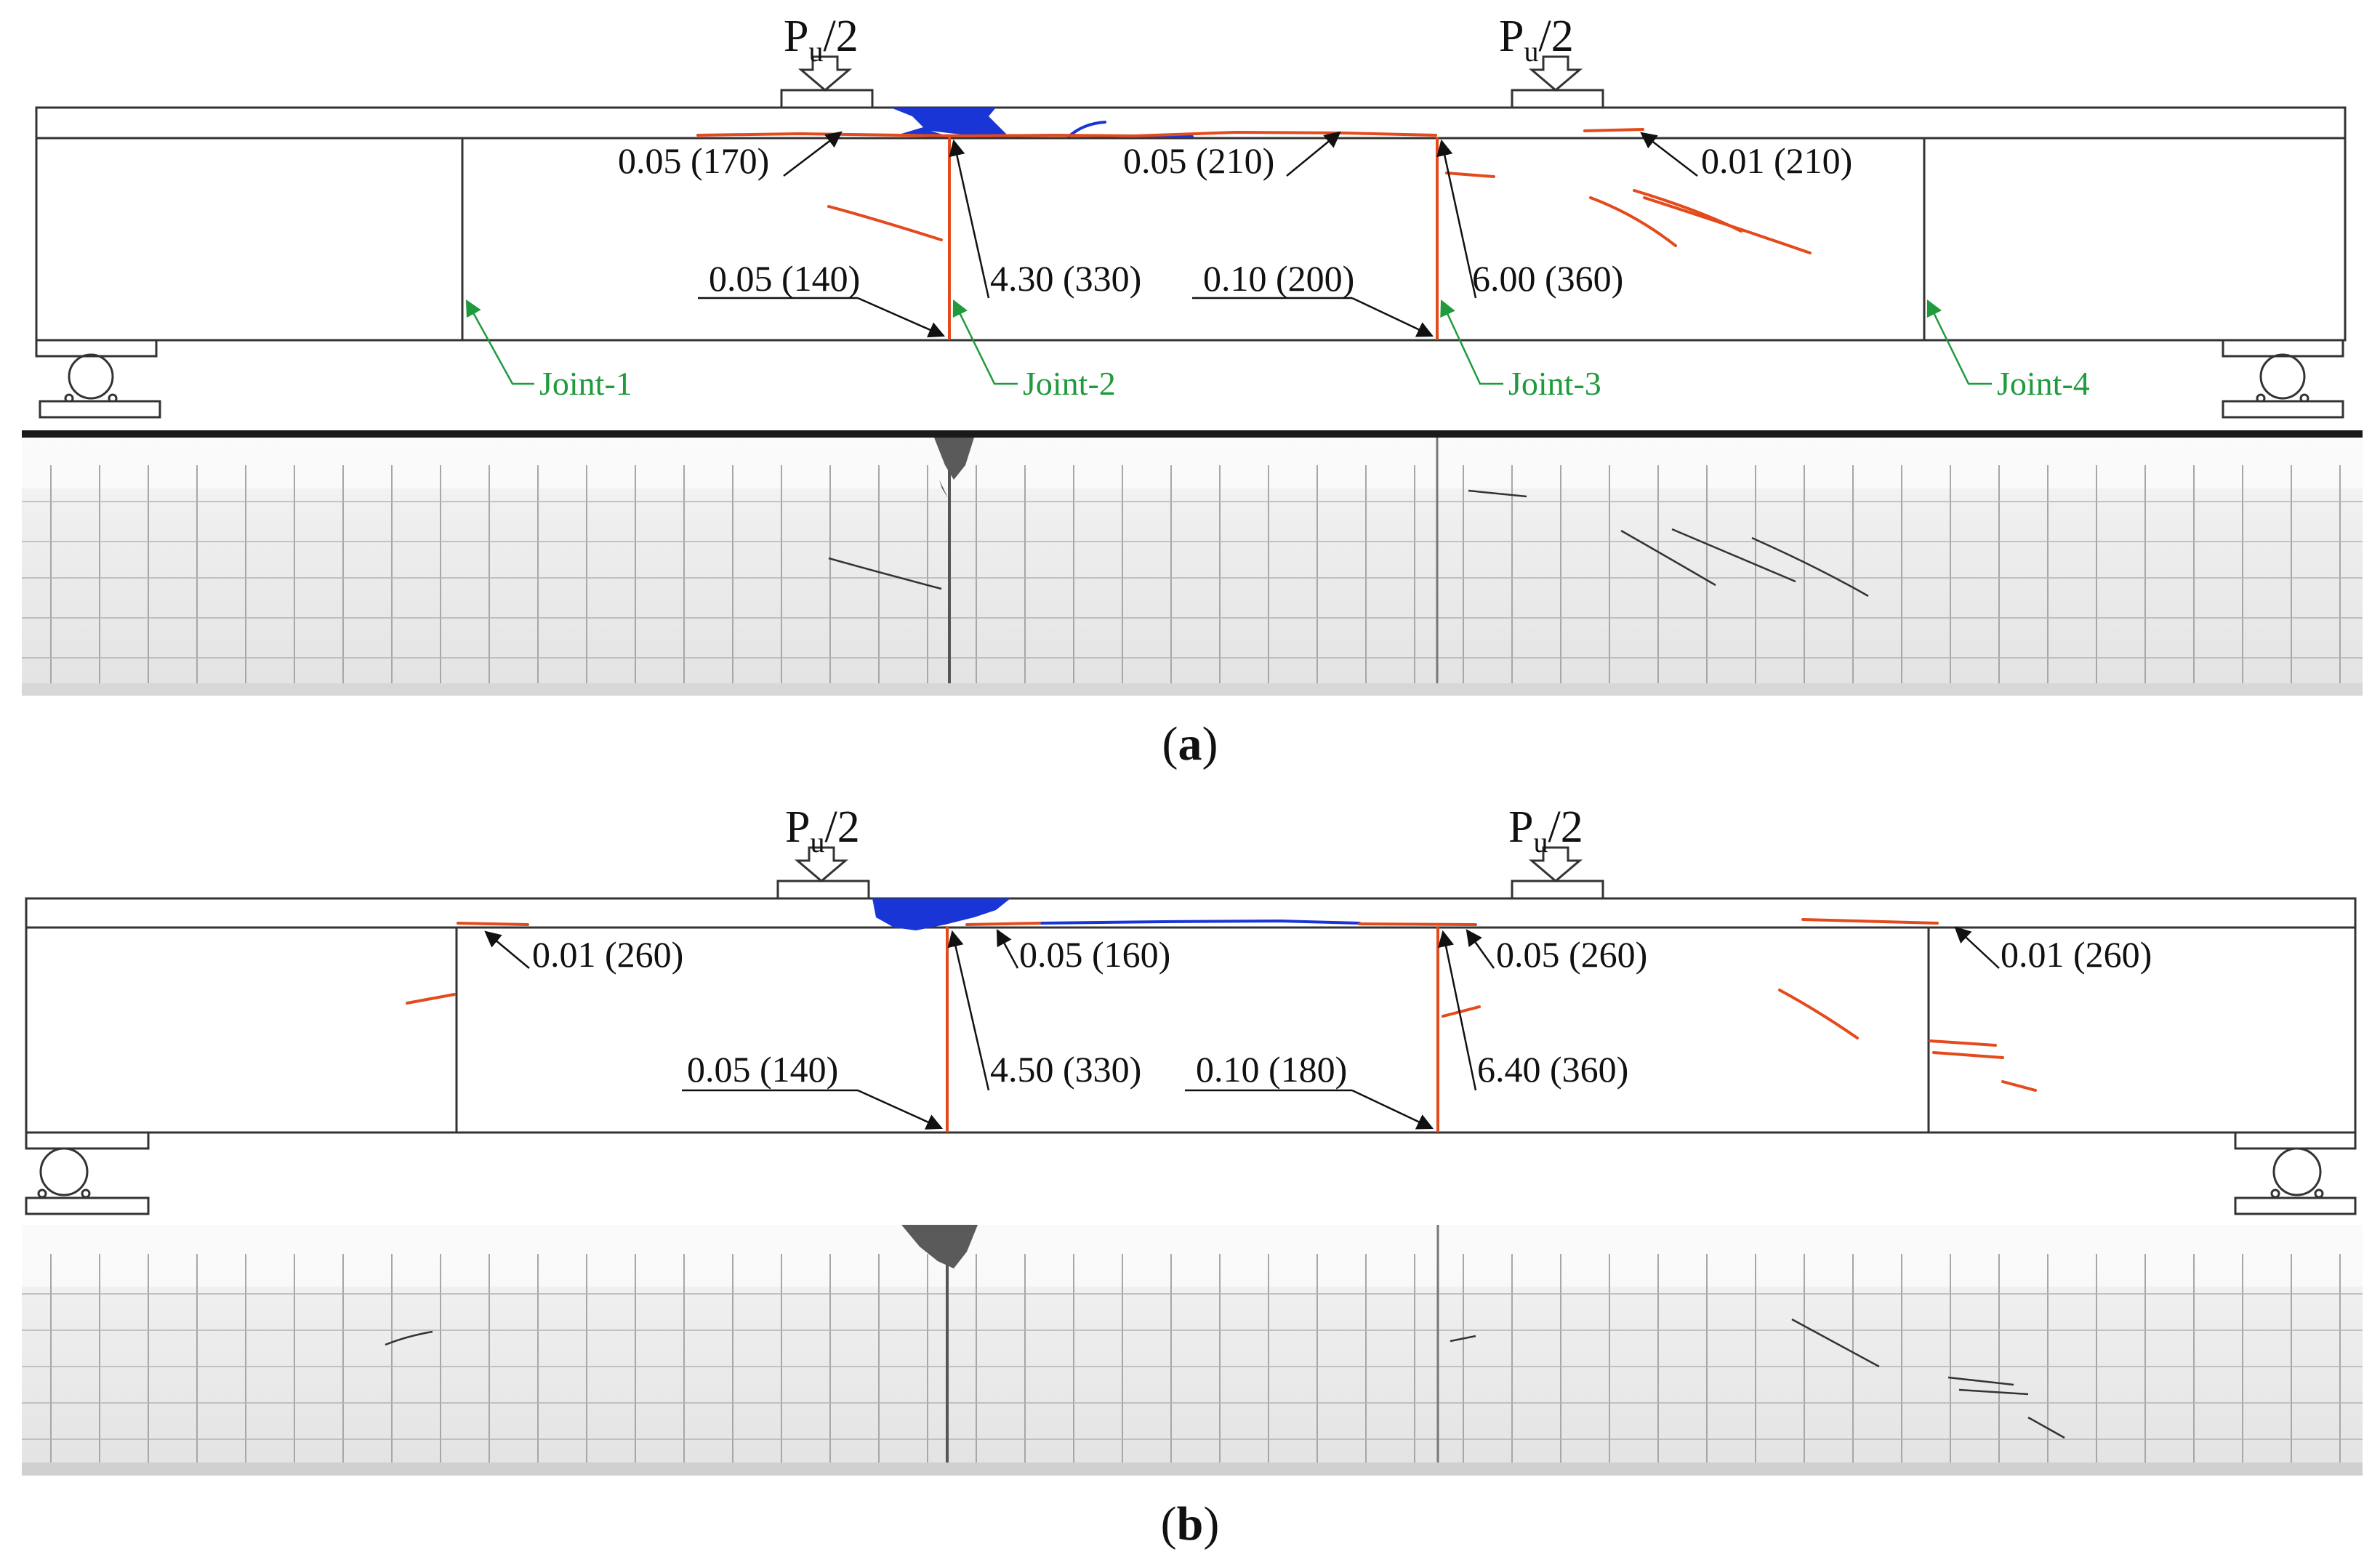  Describe the element at coordinates (785, 278) in the screenshot. I see `annotation-a-3: 0.05 (140)` at that location.